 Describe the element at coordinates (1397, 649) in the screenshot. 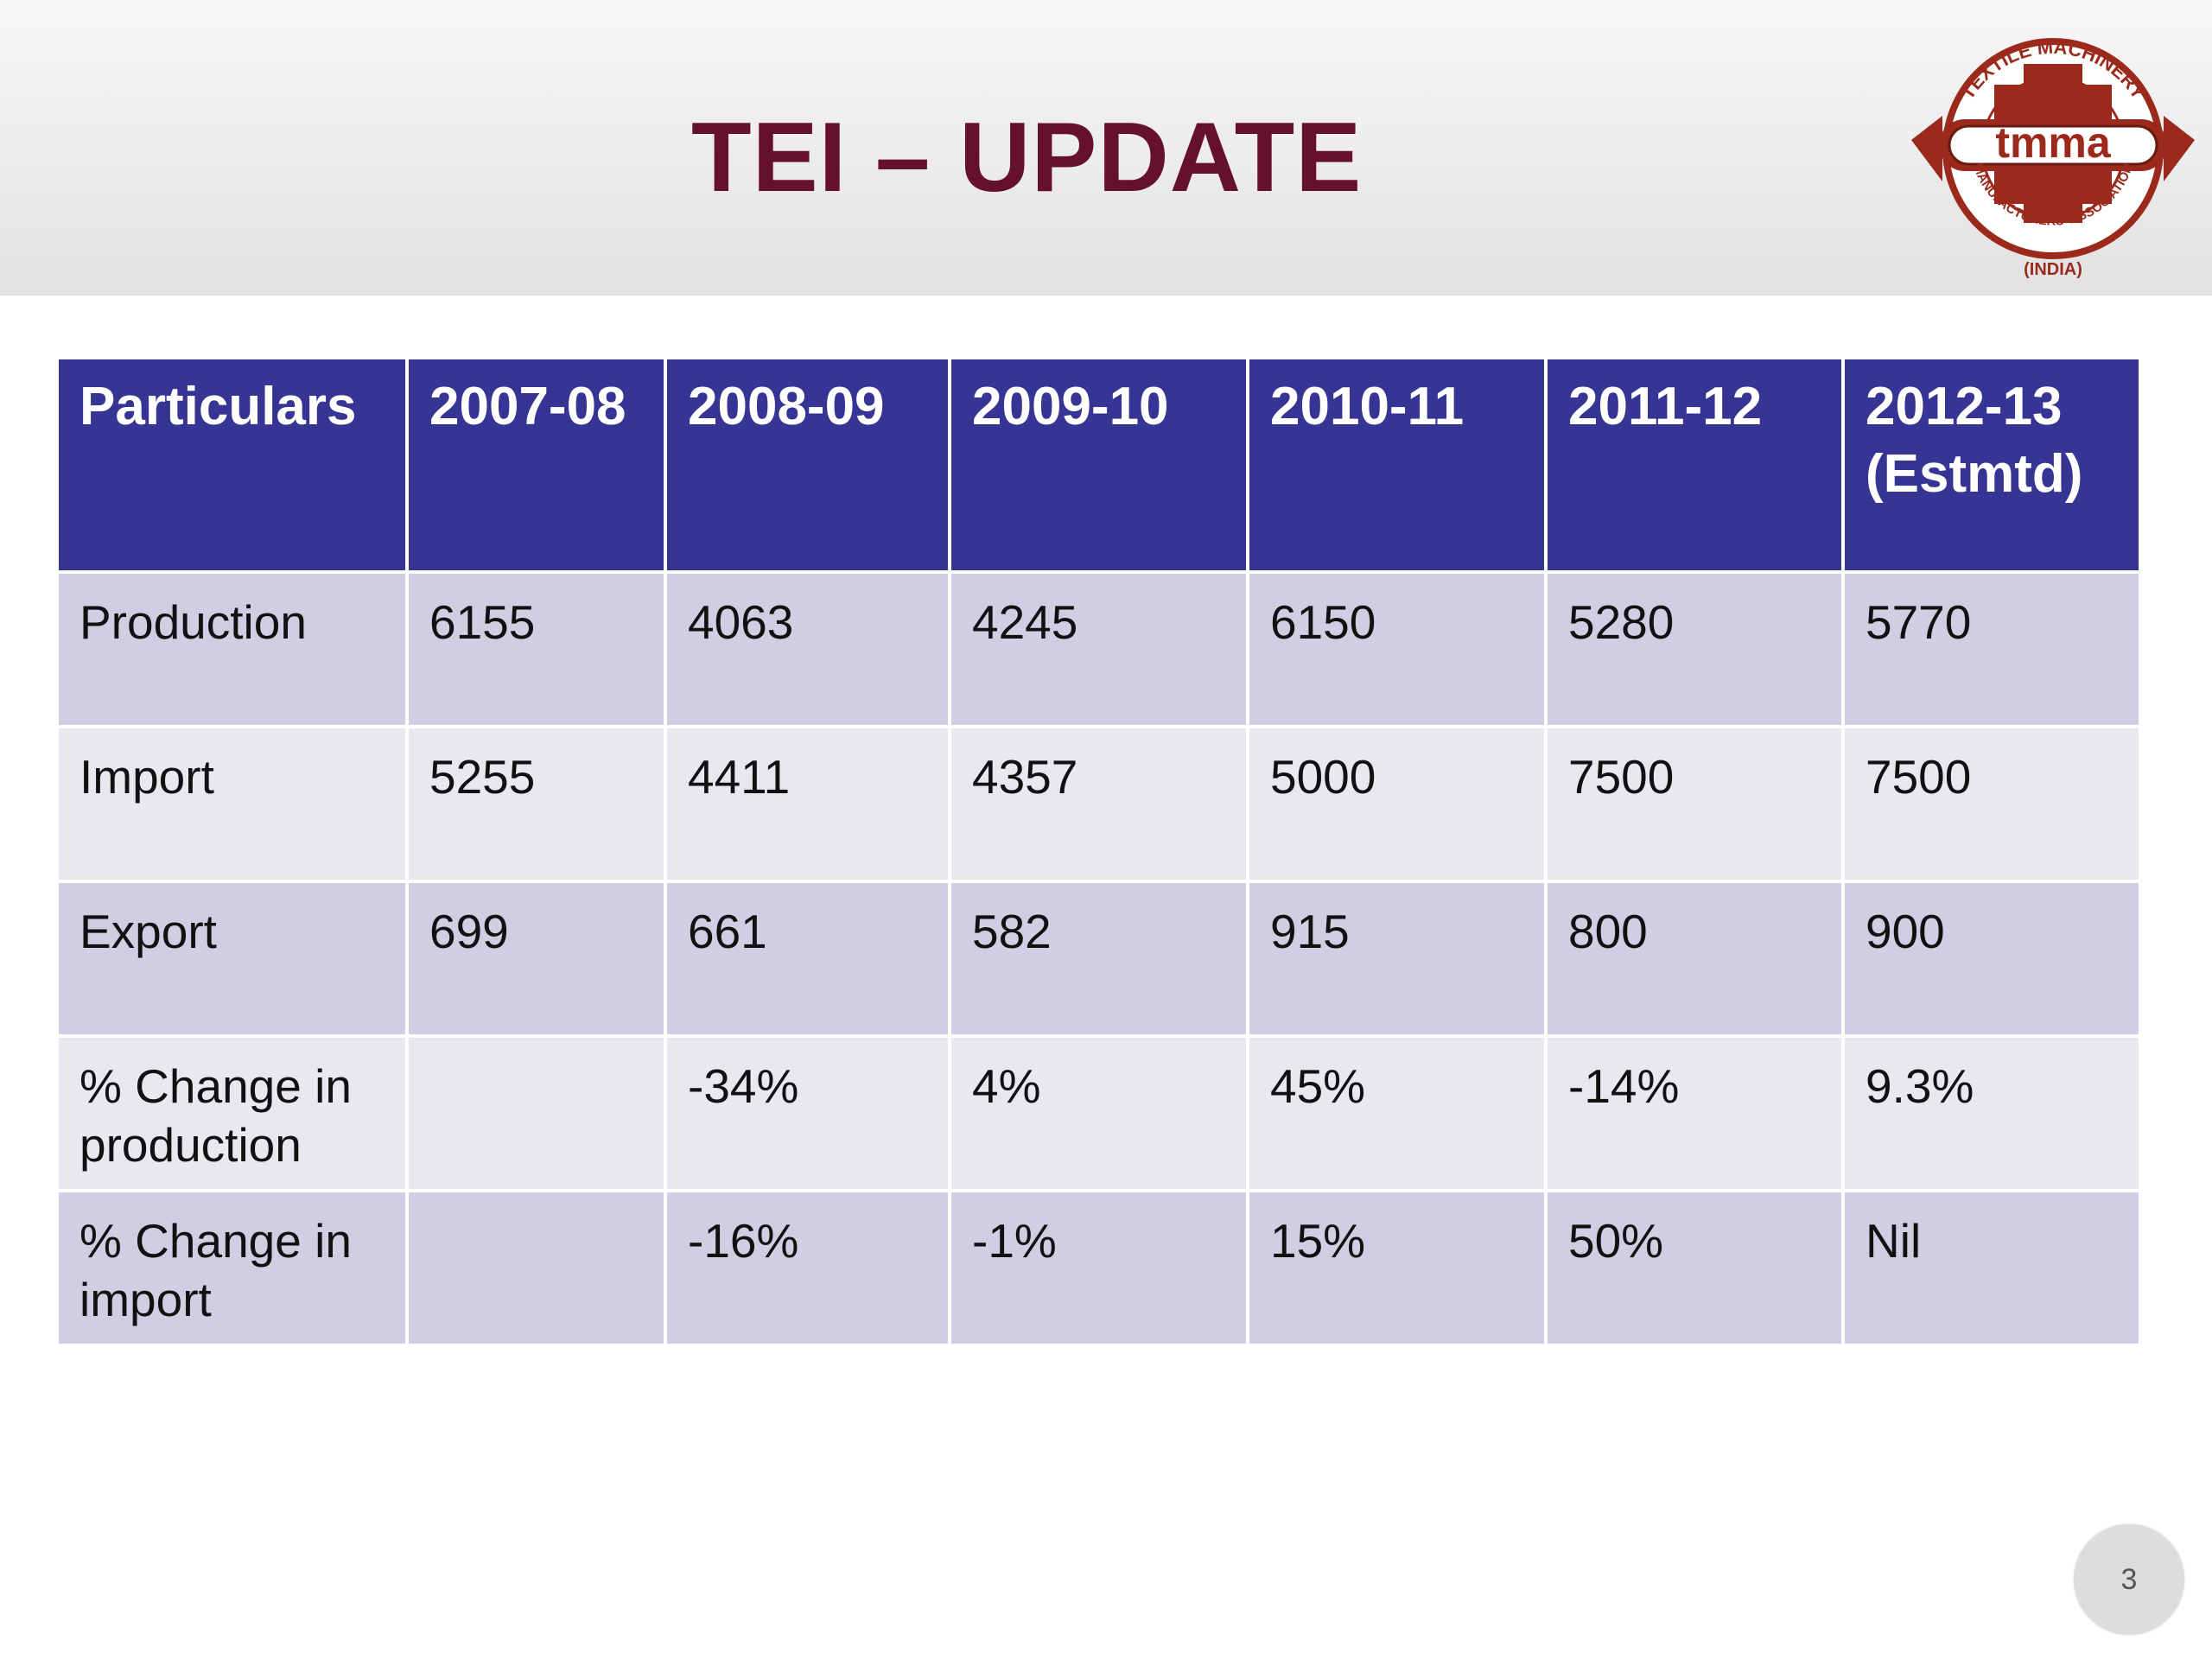

I see `table-cell: 6150` at that location.